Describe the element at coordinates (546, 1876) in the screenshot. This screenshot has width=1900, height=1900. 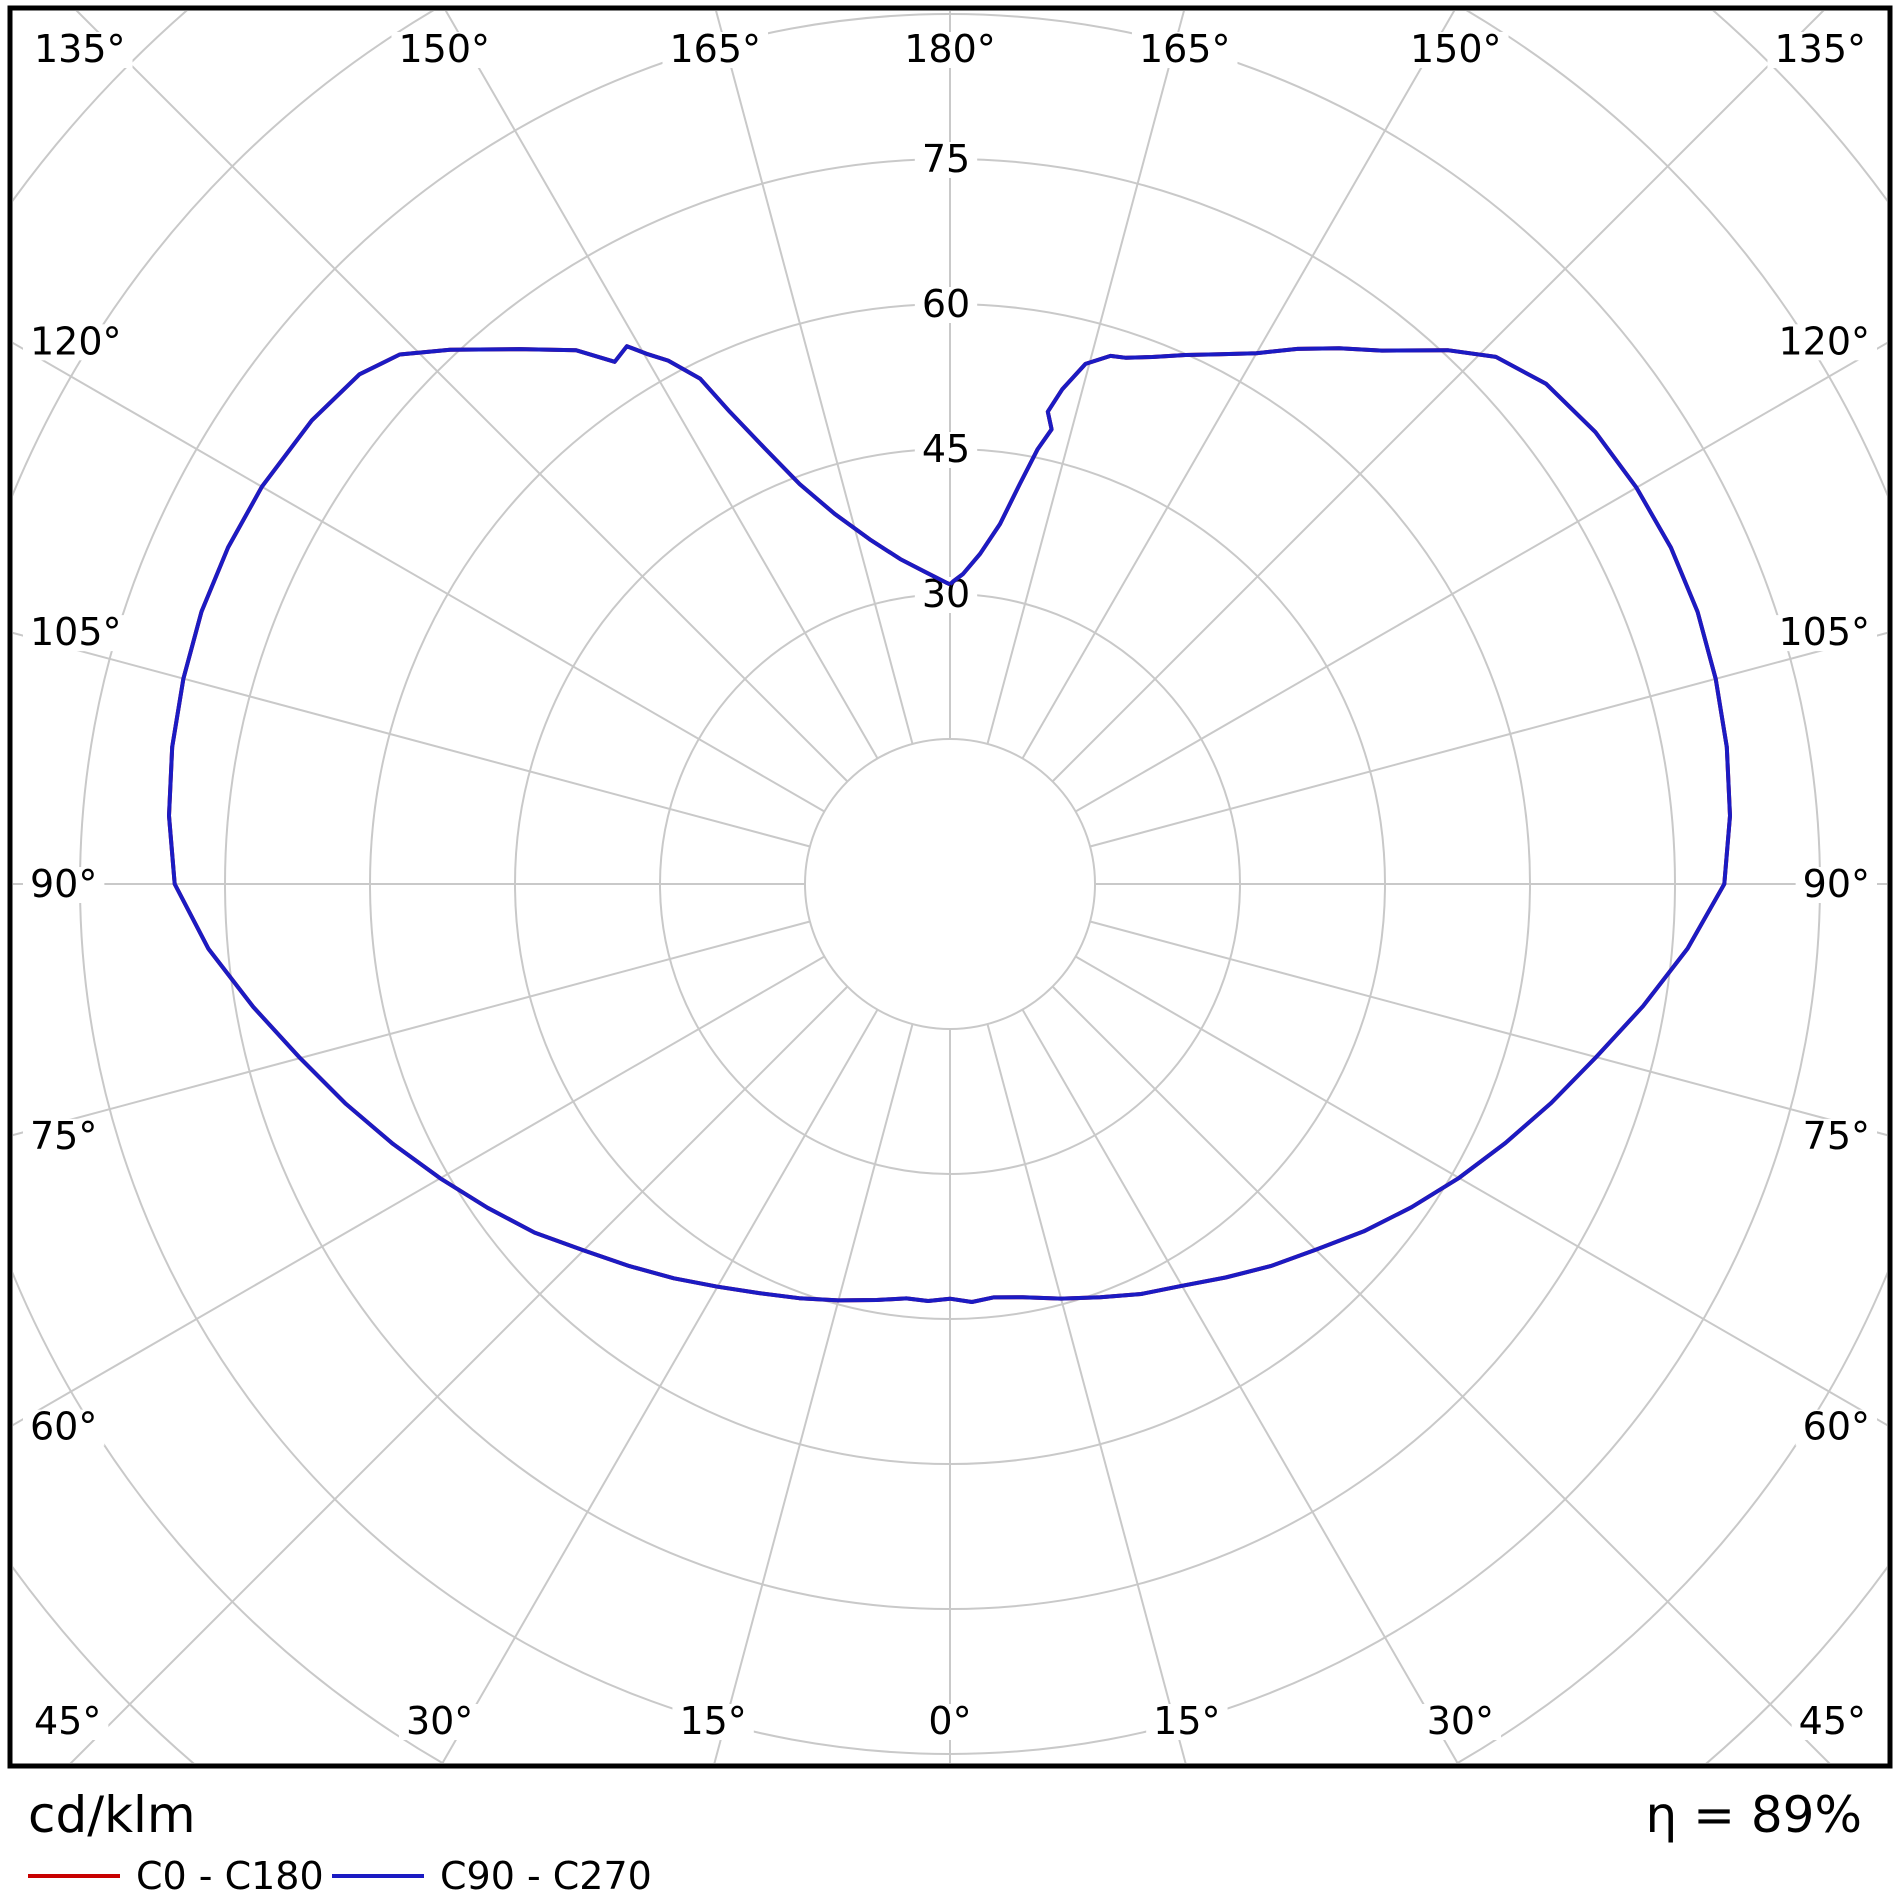
I see `legend-label-c90-c270: C90 - C270` at that location.